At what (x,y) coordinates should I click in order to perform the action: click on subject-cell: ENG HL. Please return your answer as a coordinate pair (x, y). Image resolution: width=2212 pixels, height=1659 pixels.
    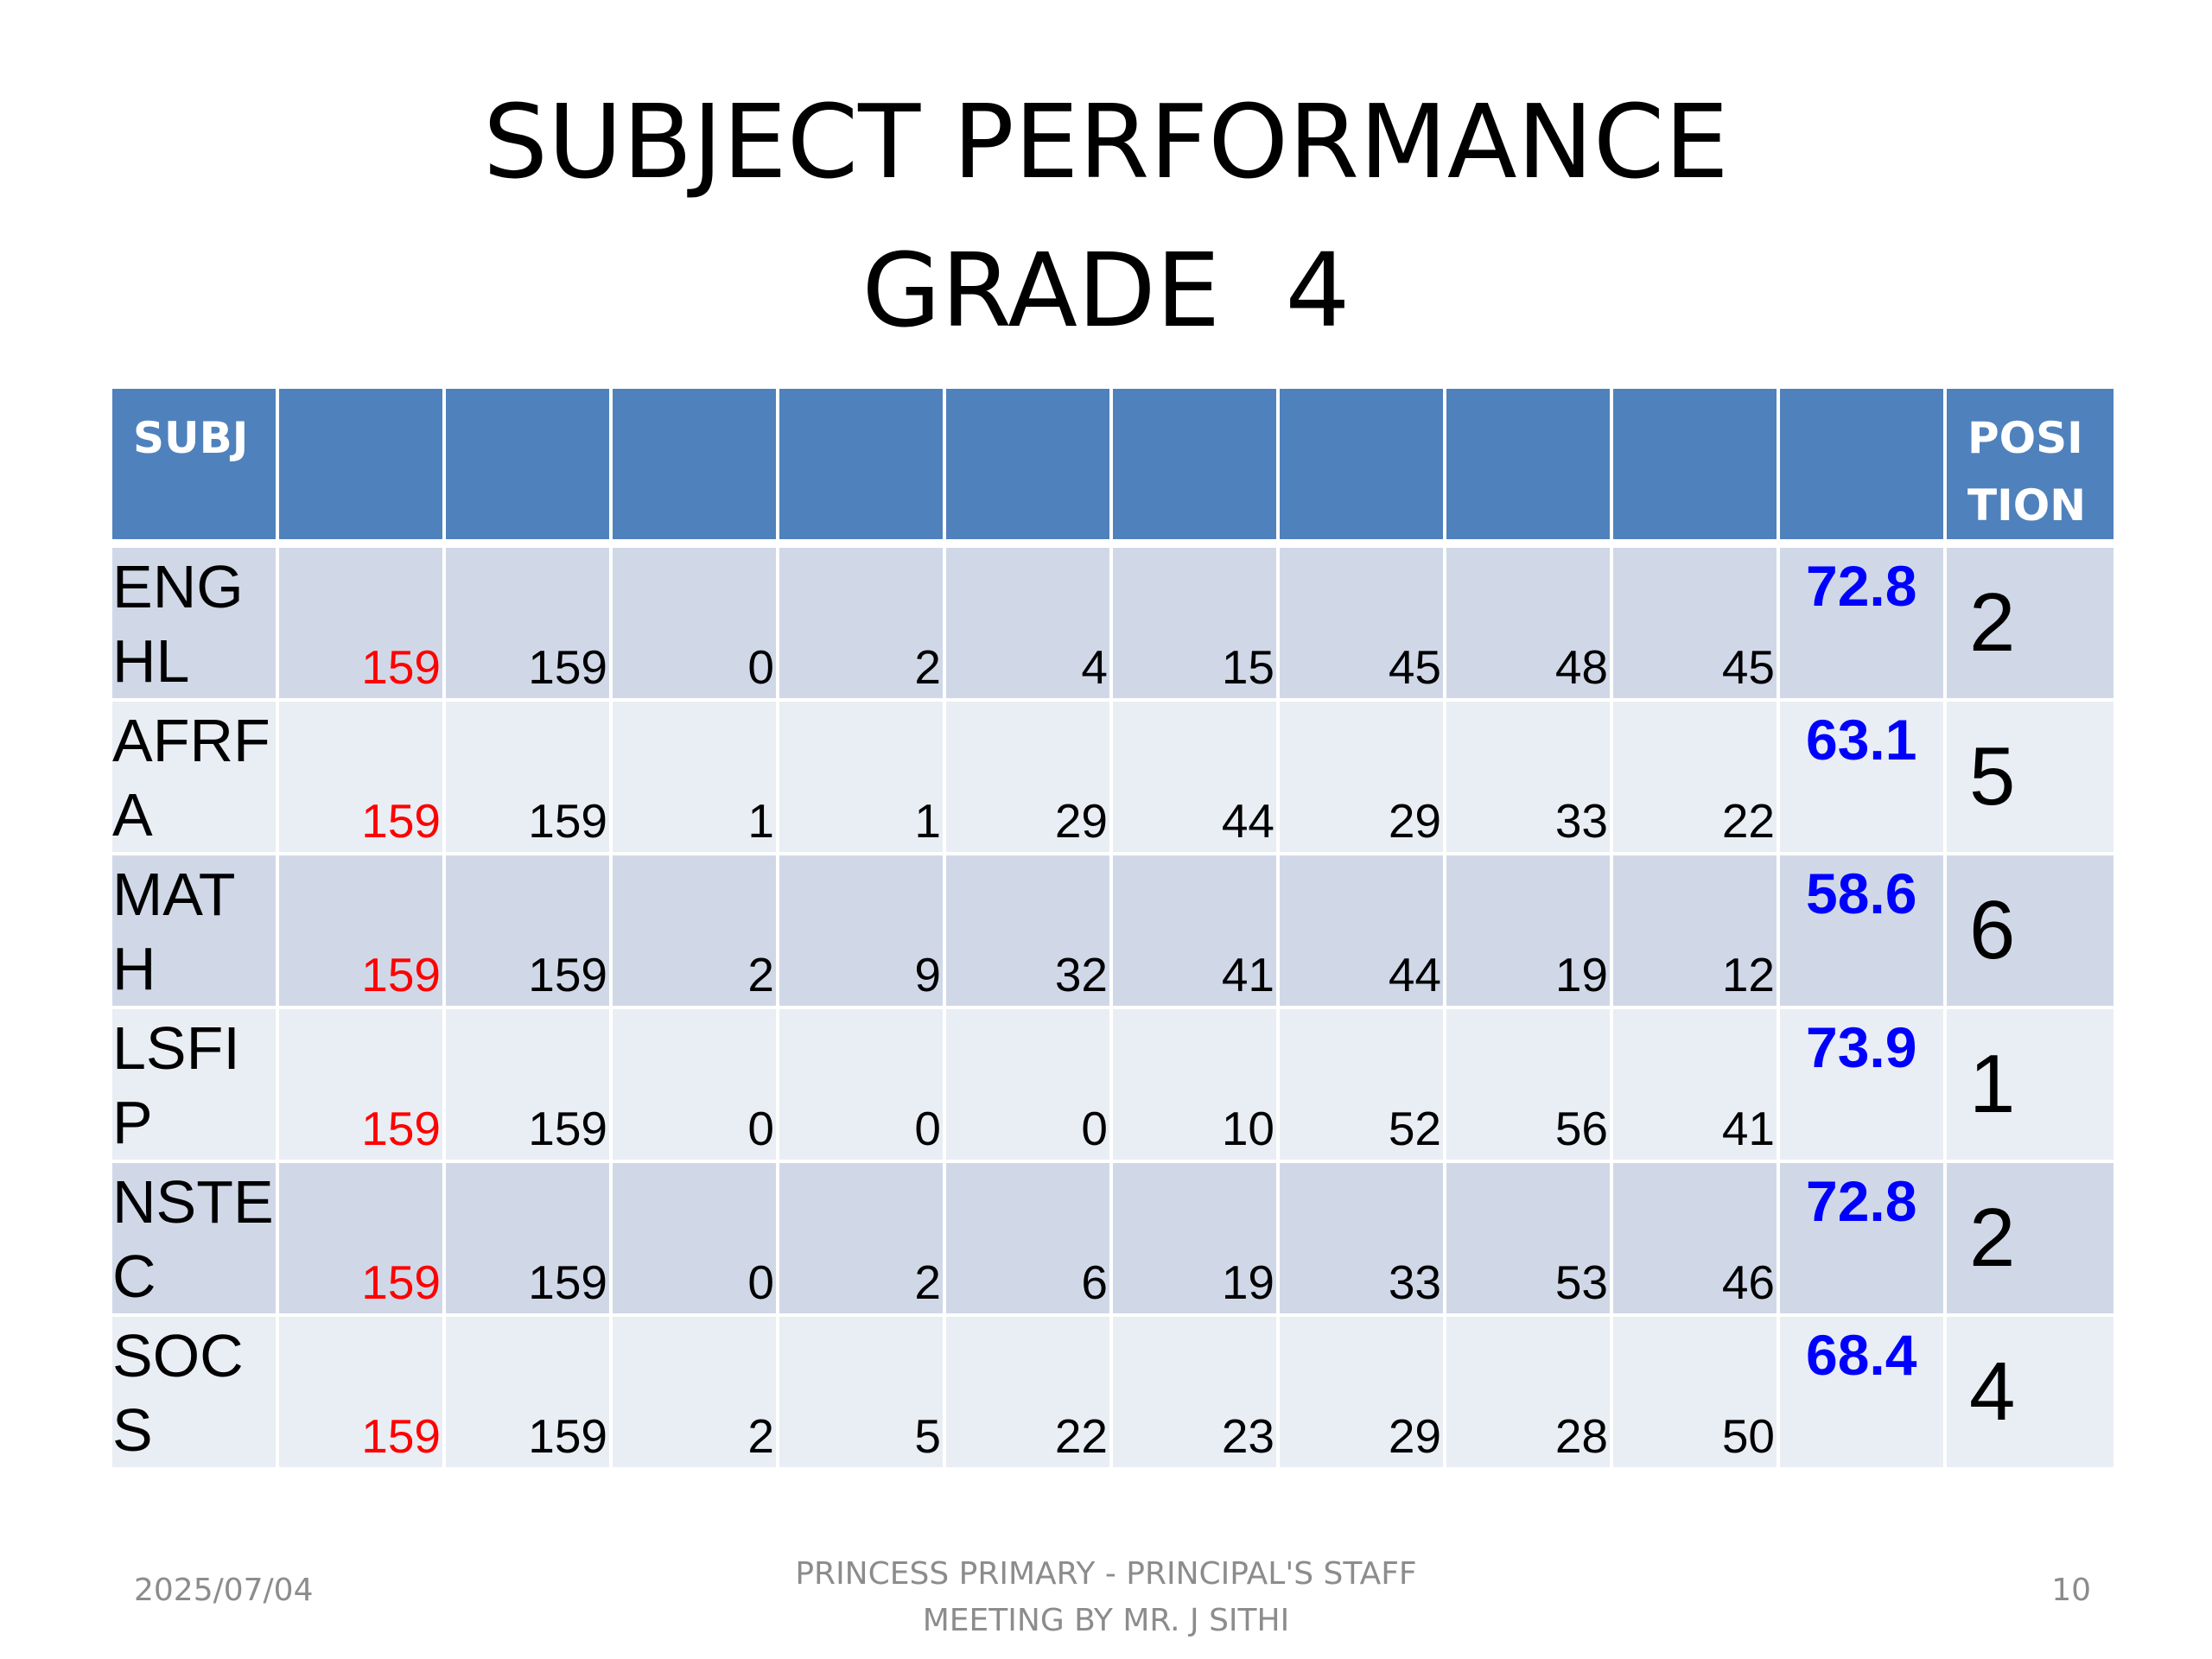
    Looking at the image, I should click on (195, 625).